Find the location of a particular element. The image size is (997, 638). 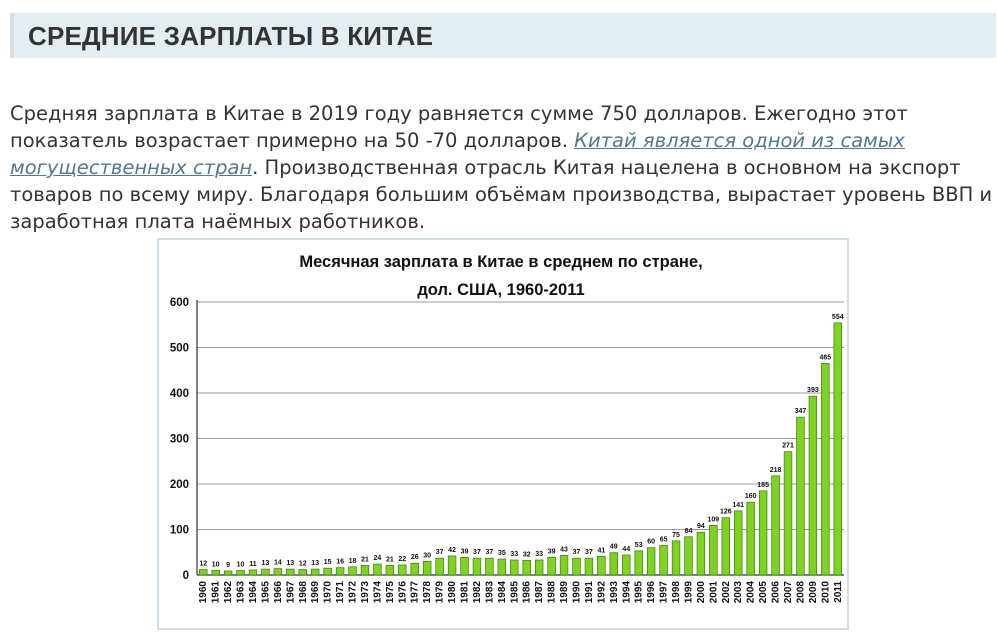

x-tick-label: 1971 is located at coordinates (340, 592).